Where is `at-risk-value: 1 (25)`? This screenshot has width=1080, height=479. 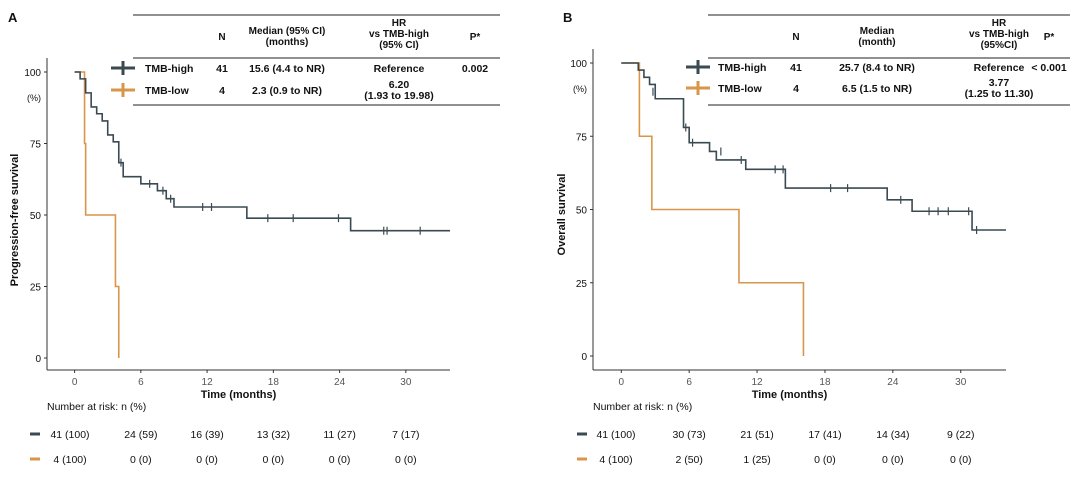 at-risk-value: 1 (25) is located at coordinates (756, 460).